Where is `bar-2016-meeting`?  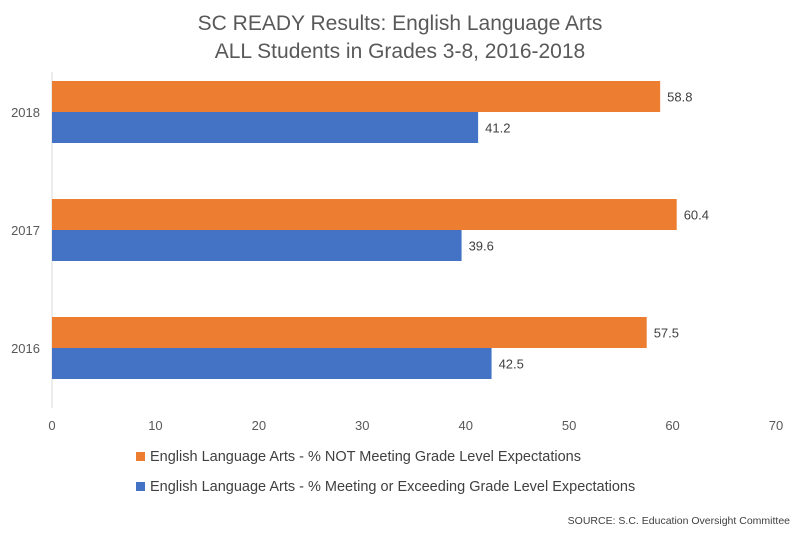
bar-2016-meeting is located at coordinates (272, 363).